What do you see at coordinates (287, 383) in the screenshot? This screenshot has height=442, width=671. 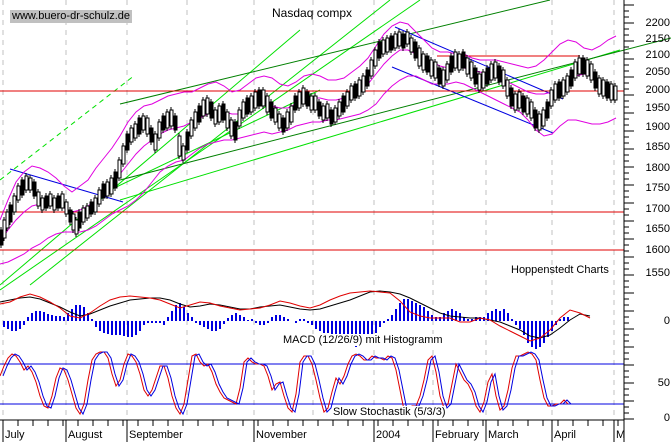 I see `stoch-d-line` at bounding box center [287, 383].